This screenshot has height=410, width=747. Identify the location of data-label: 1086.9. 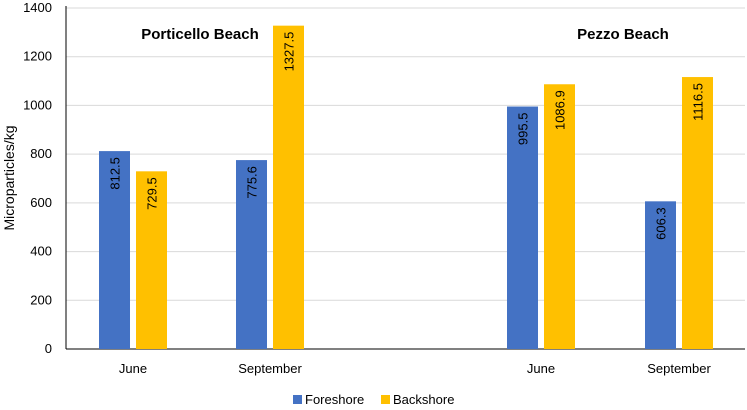
(560, 110).